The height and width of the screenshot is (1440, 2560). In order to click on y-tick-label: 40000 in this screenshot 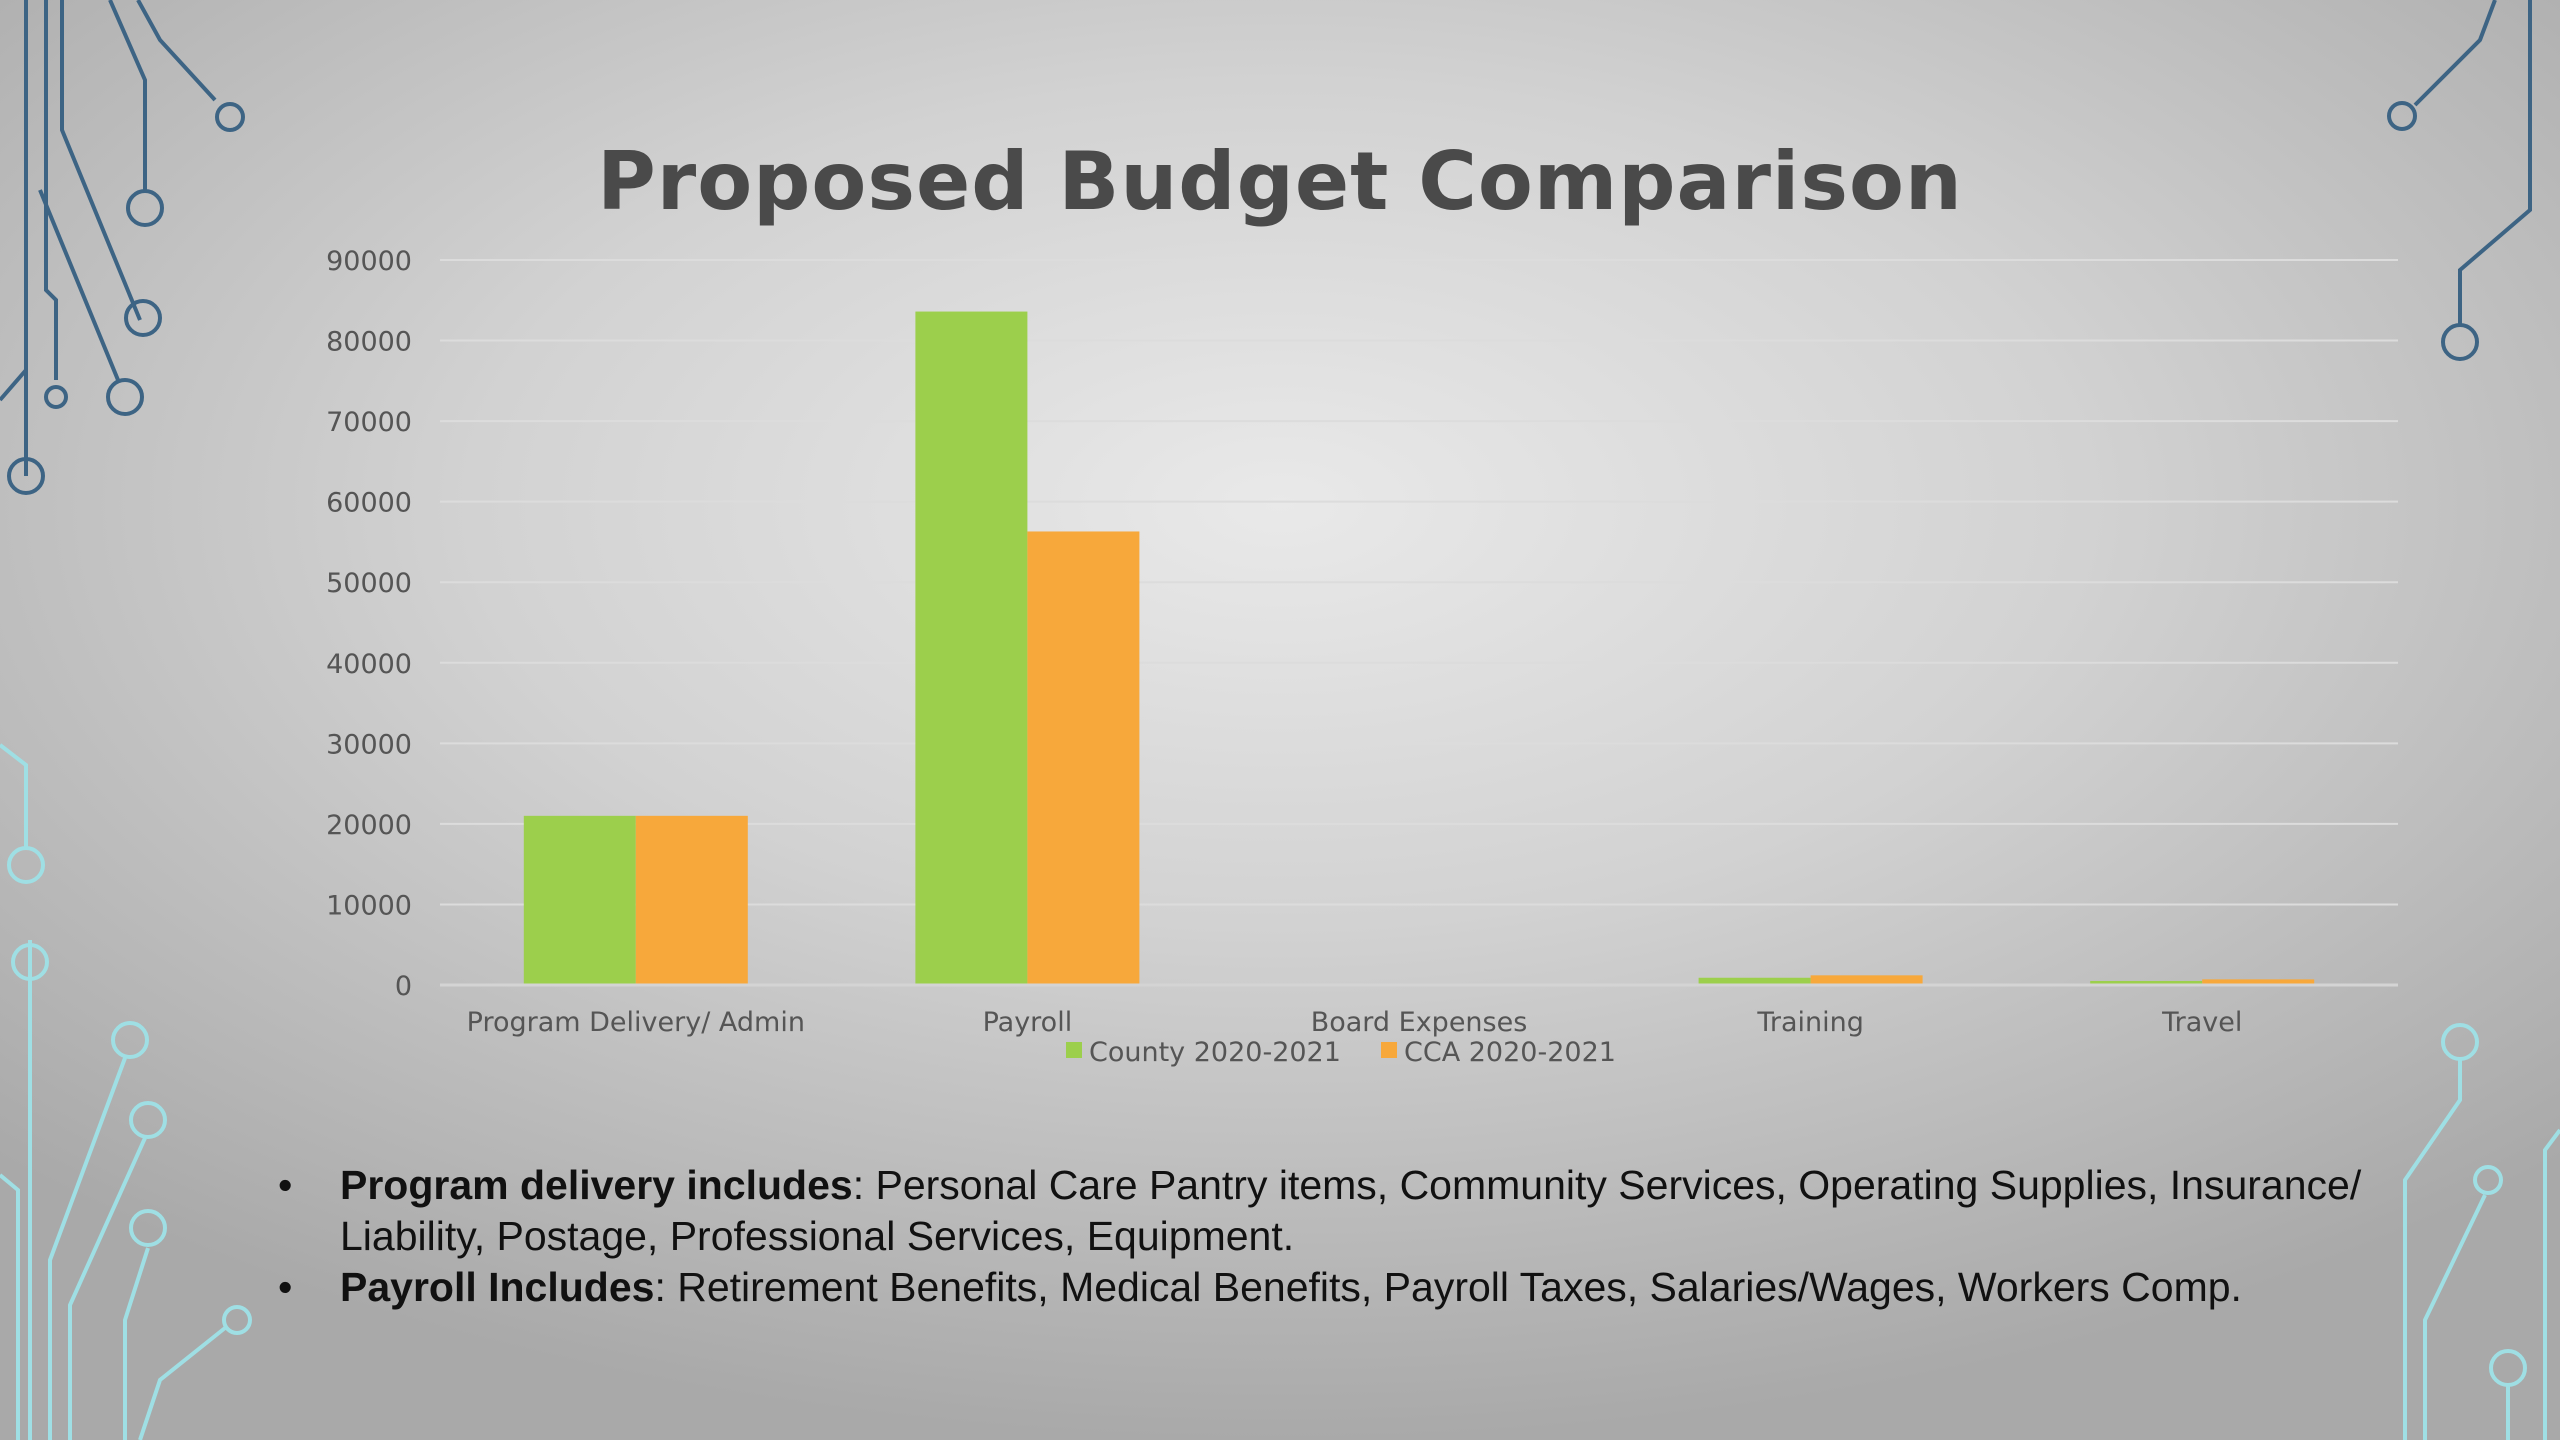, I will do `click(369, 664)`.